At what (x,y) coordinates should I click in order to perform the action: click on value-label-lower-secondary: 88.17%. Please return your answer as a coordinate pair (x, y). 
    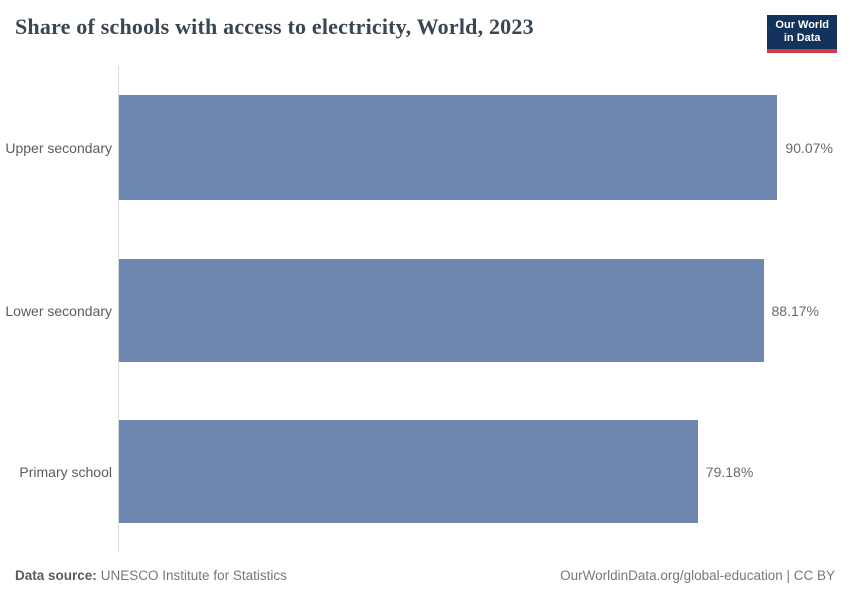
    Looking at the image, I should click on (795, 310).